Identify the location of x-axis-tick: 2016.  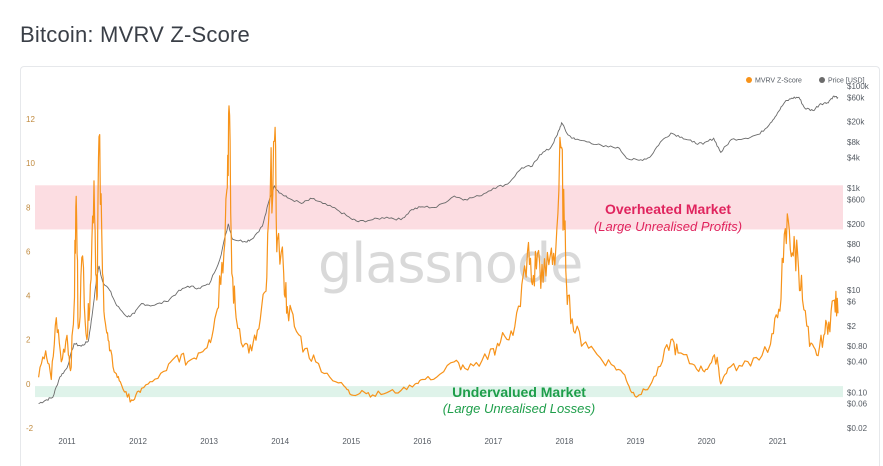
(422, 441).